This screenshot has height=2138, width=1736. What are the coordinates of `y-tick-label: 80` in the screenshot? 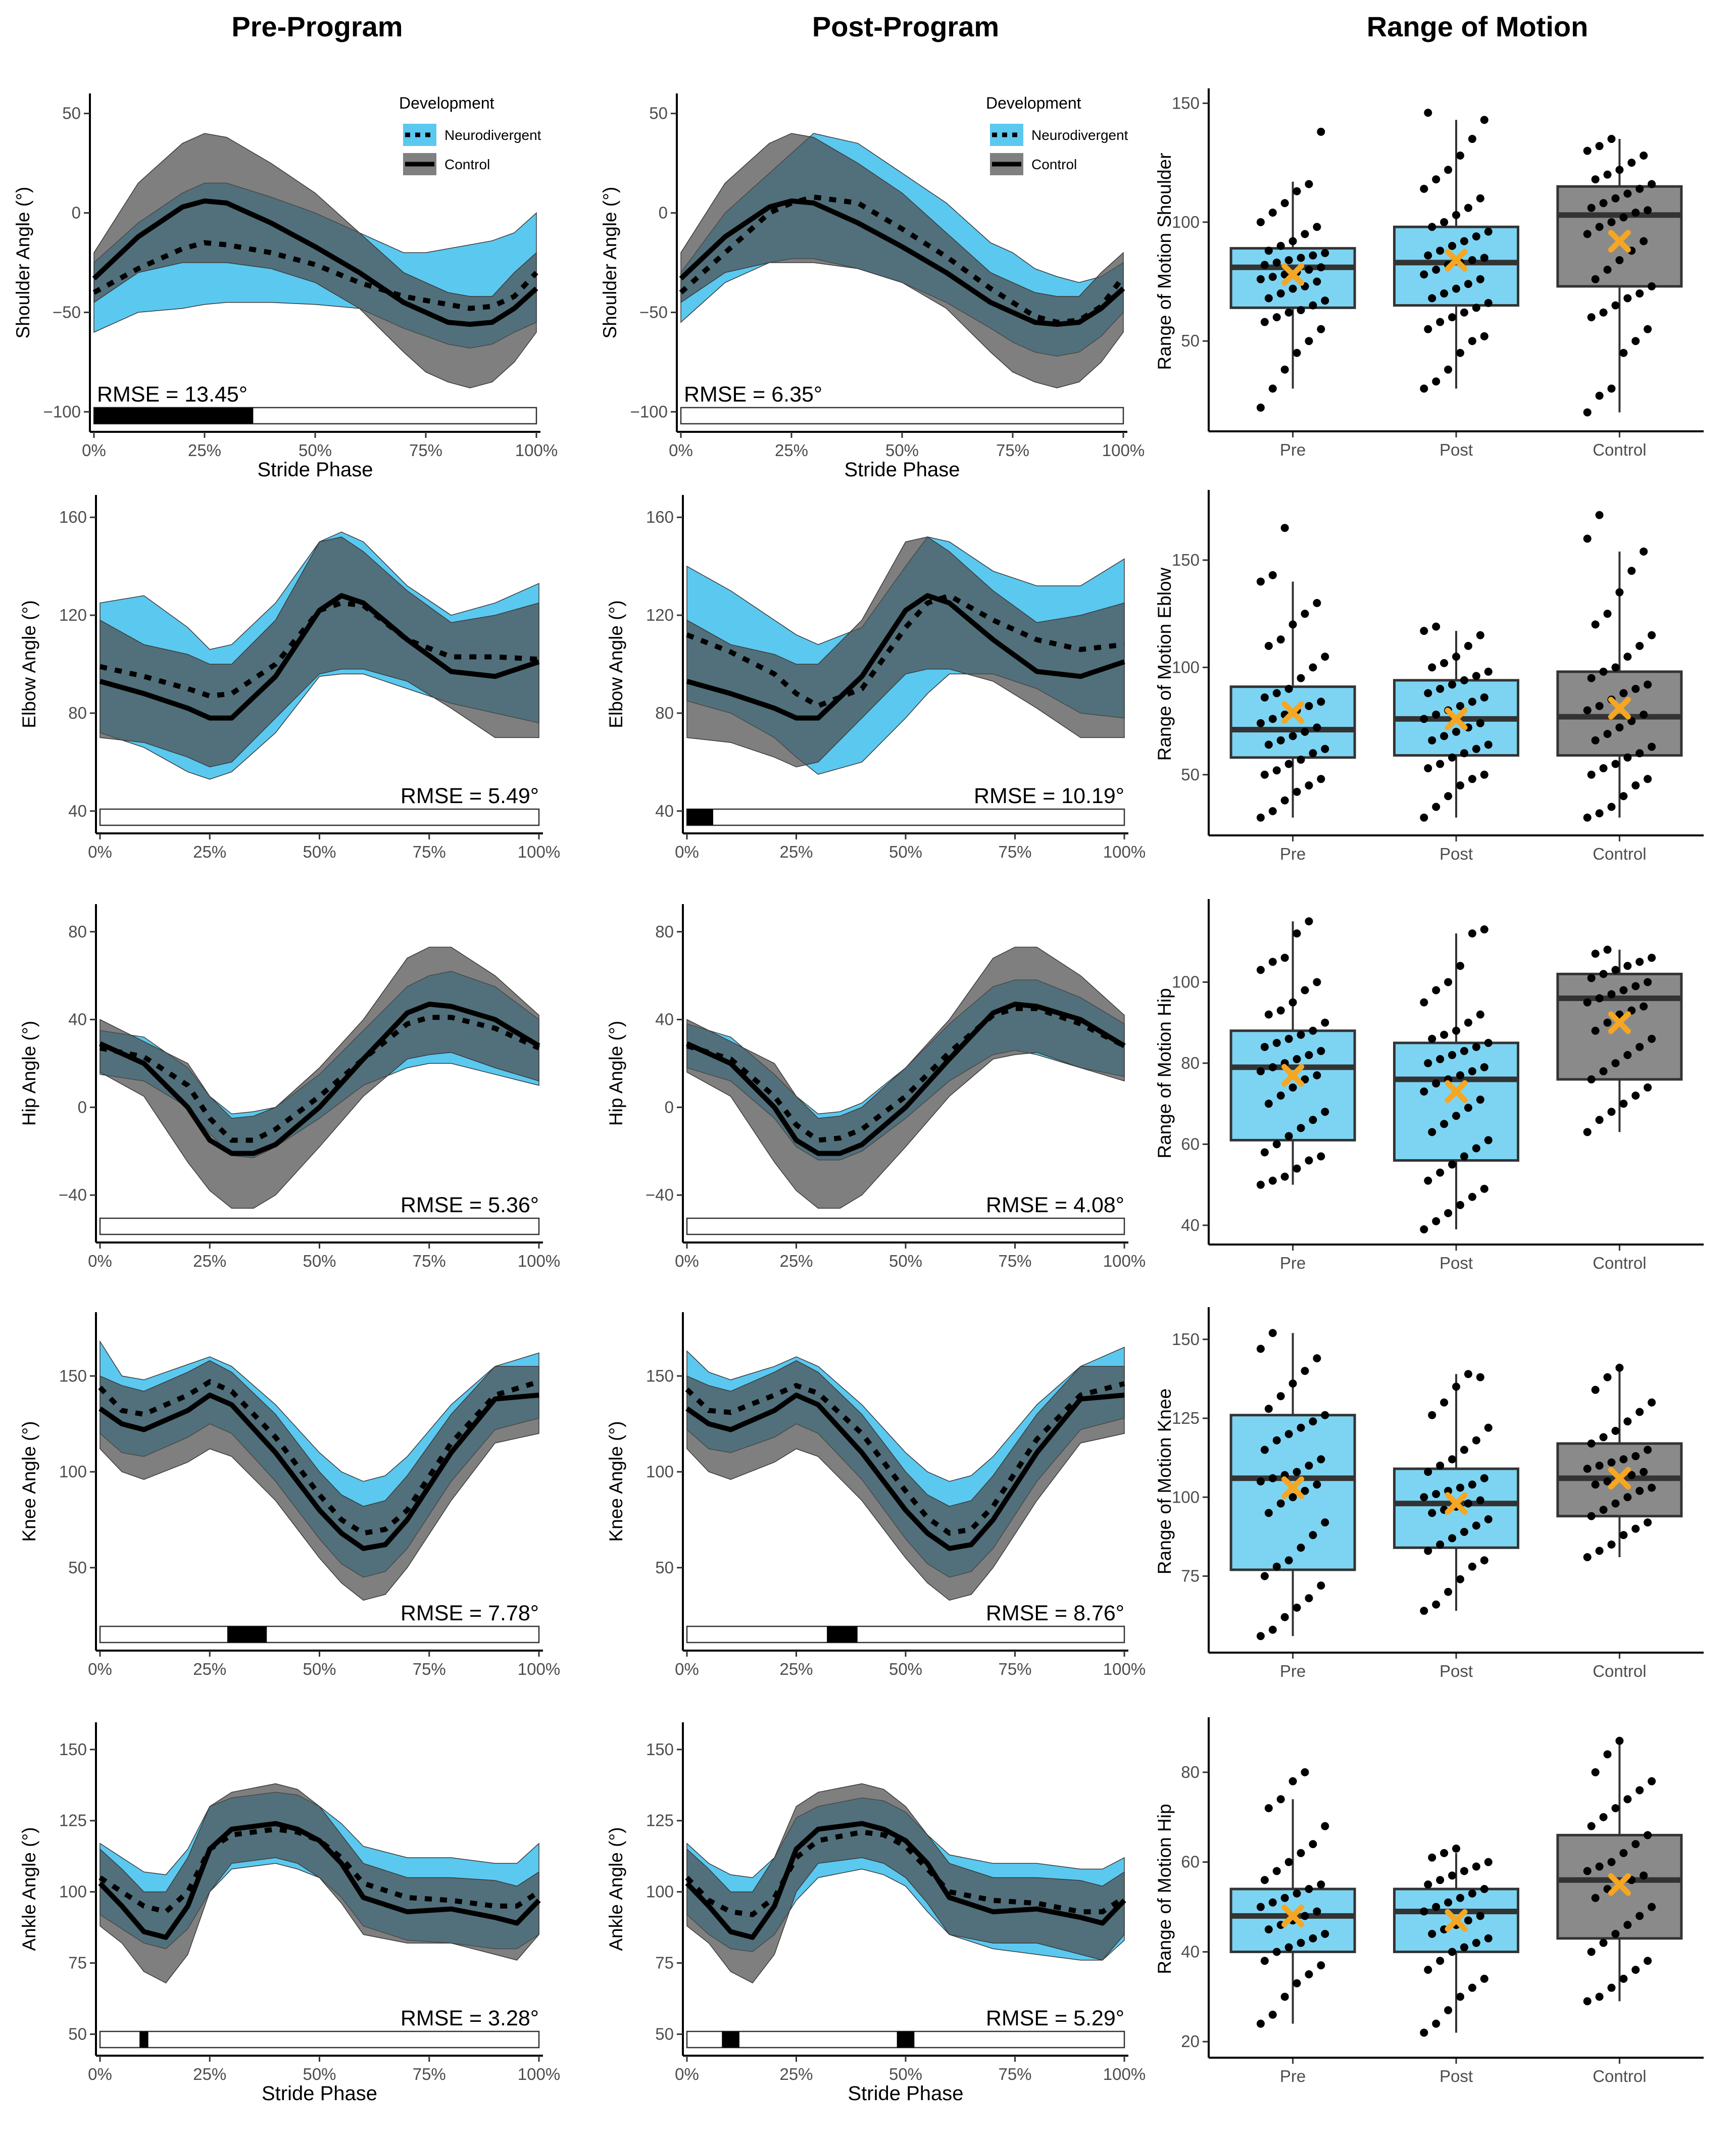 It's located at (1190, 1063).